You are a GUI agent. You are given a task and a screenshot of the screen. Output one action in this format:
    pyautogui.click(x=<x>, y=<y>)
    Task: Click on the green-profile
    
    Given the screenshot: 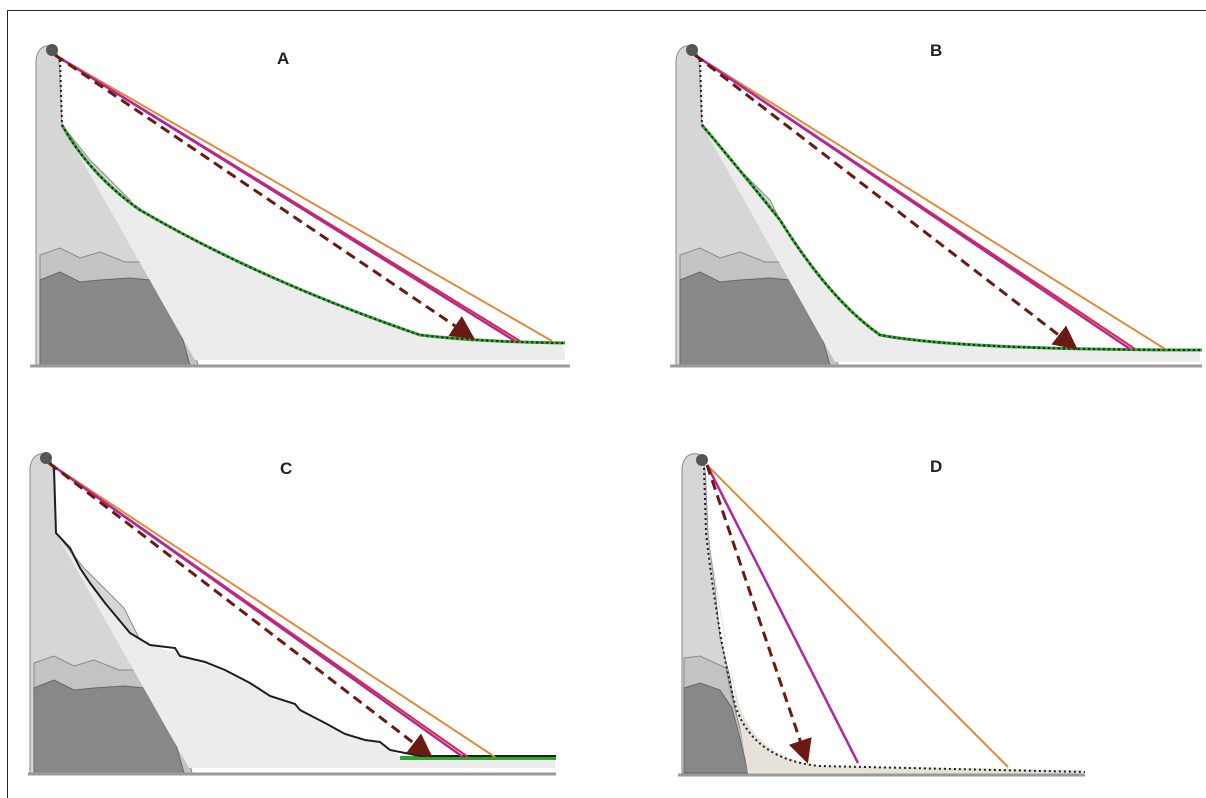 What is the action you would take?
    pyautogui.click(x=313, y=234)
    